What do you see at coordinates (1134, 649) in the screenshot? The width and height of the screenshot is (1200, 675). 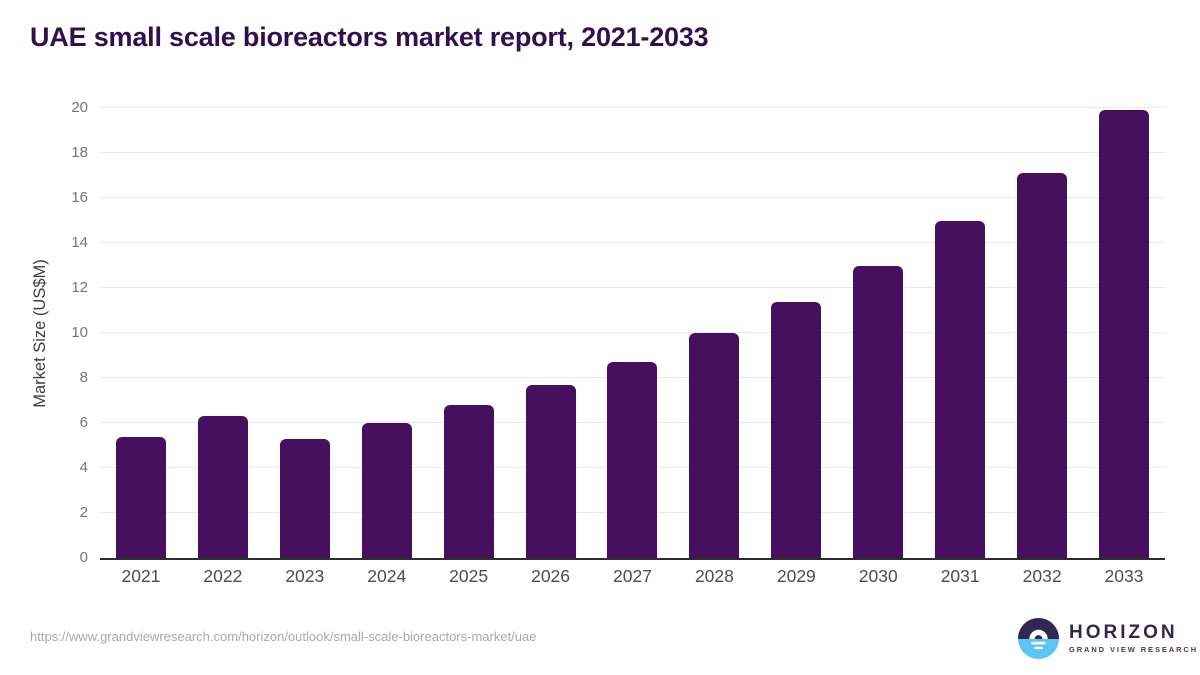 I see `logo-subbrand: GRAND VIEW RESEARCH` at bounding box center [1134, 649].